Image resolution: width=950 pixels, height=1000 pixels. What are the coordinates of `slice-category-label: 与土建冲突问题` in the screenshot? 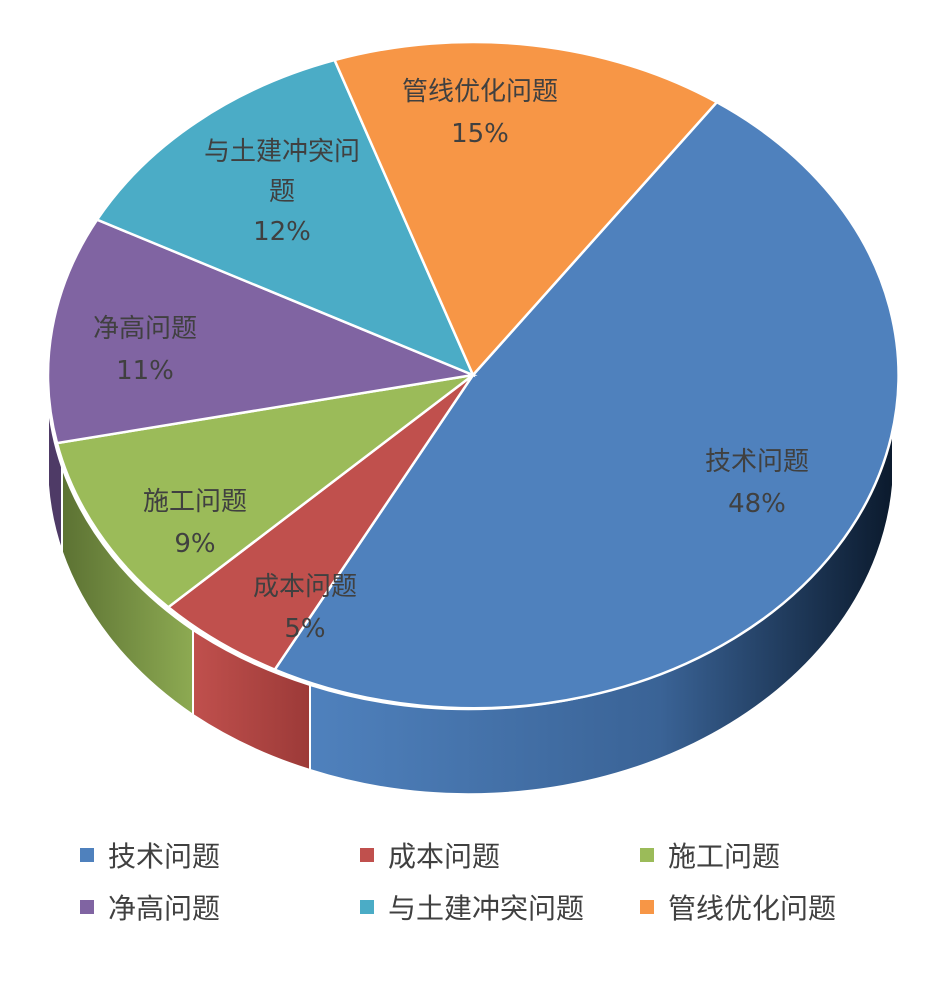 It's located at (282, 172).